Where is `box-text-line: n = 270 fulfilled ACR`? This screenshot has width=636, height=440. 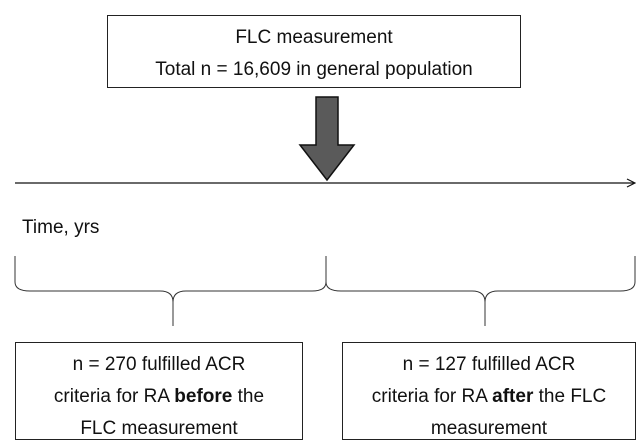 box-text-line: n = 270 fulfilled ACR is located at coordinates (159, 364).